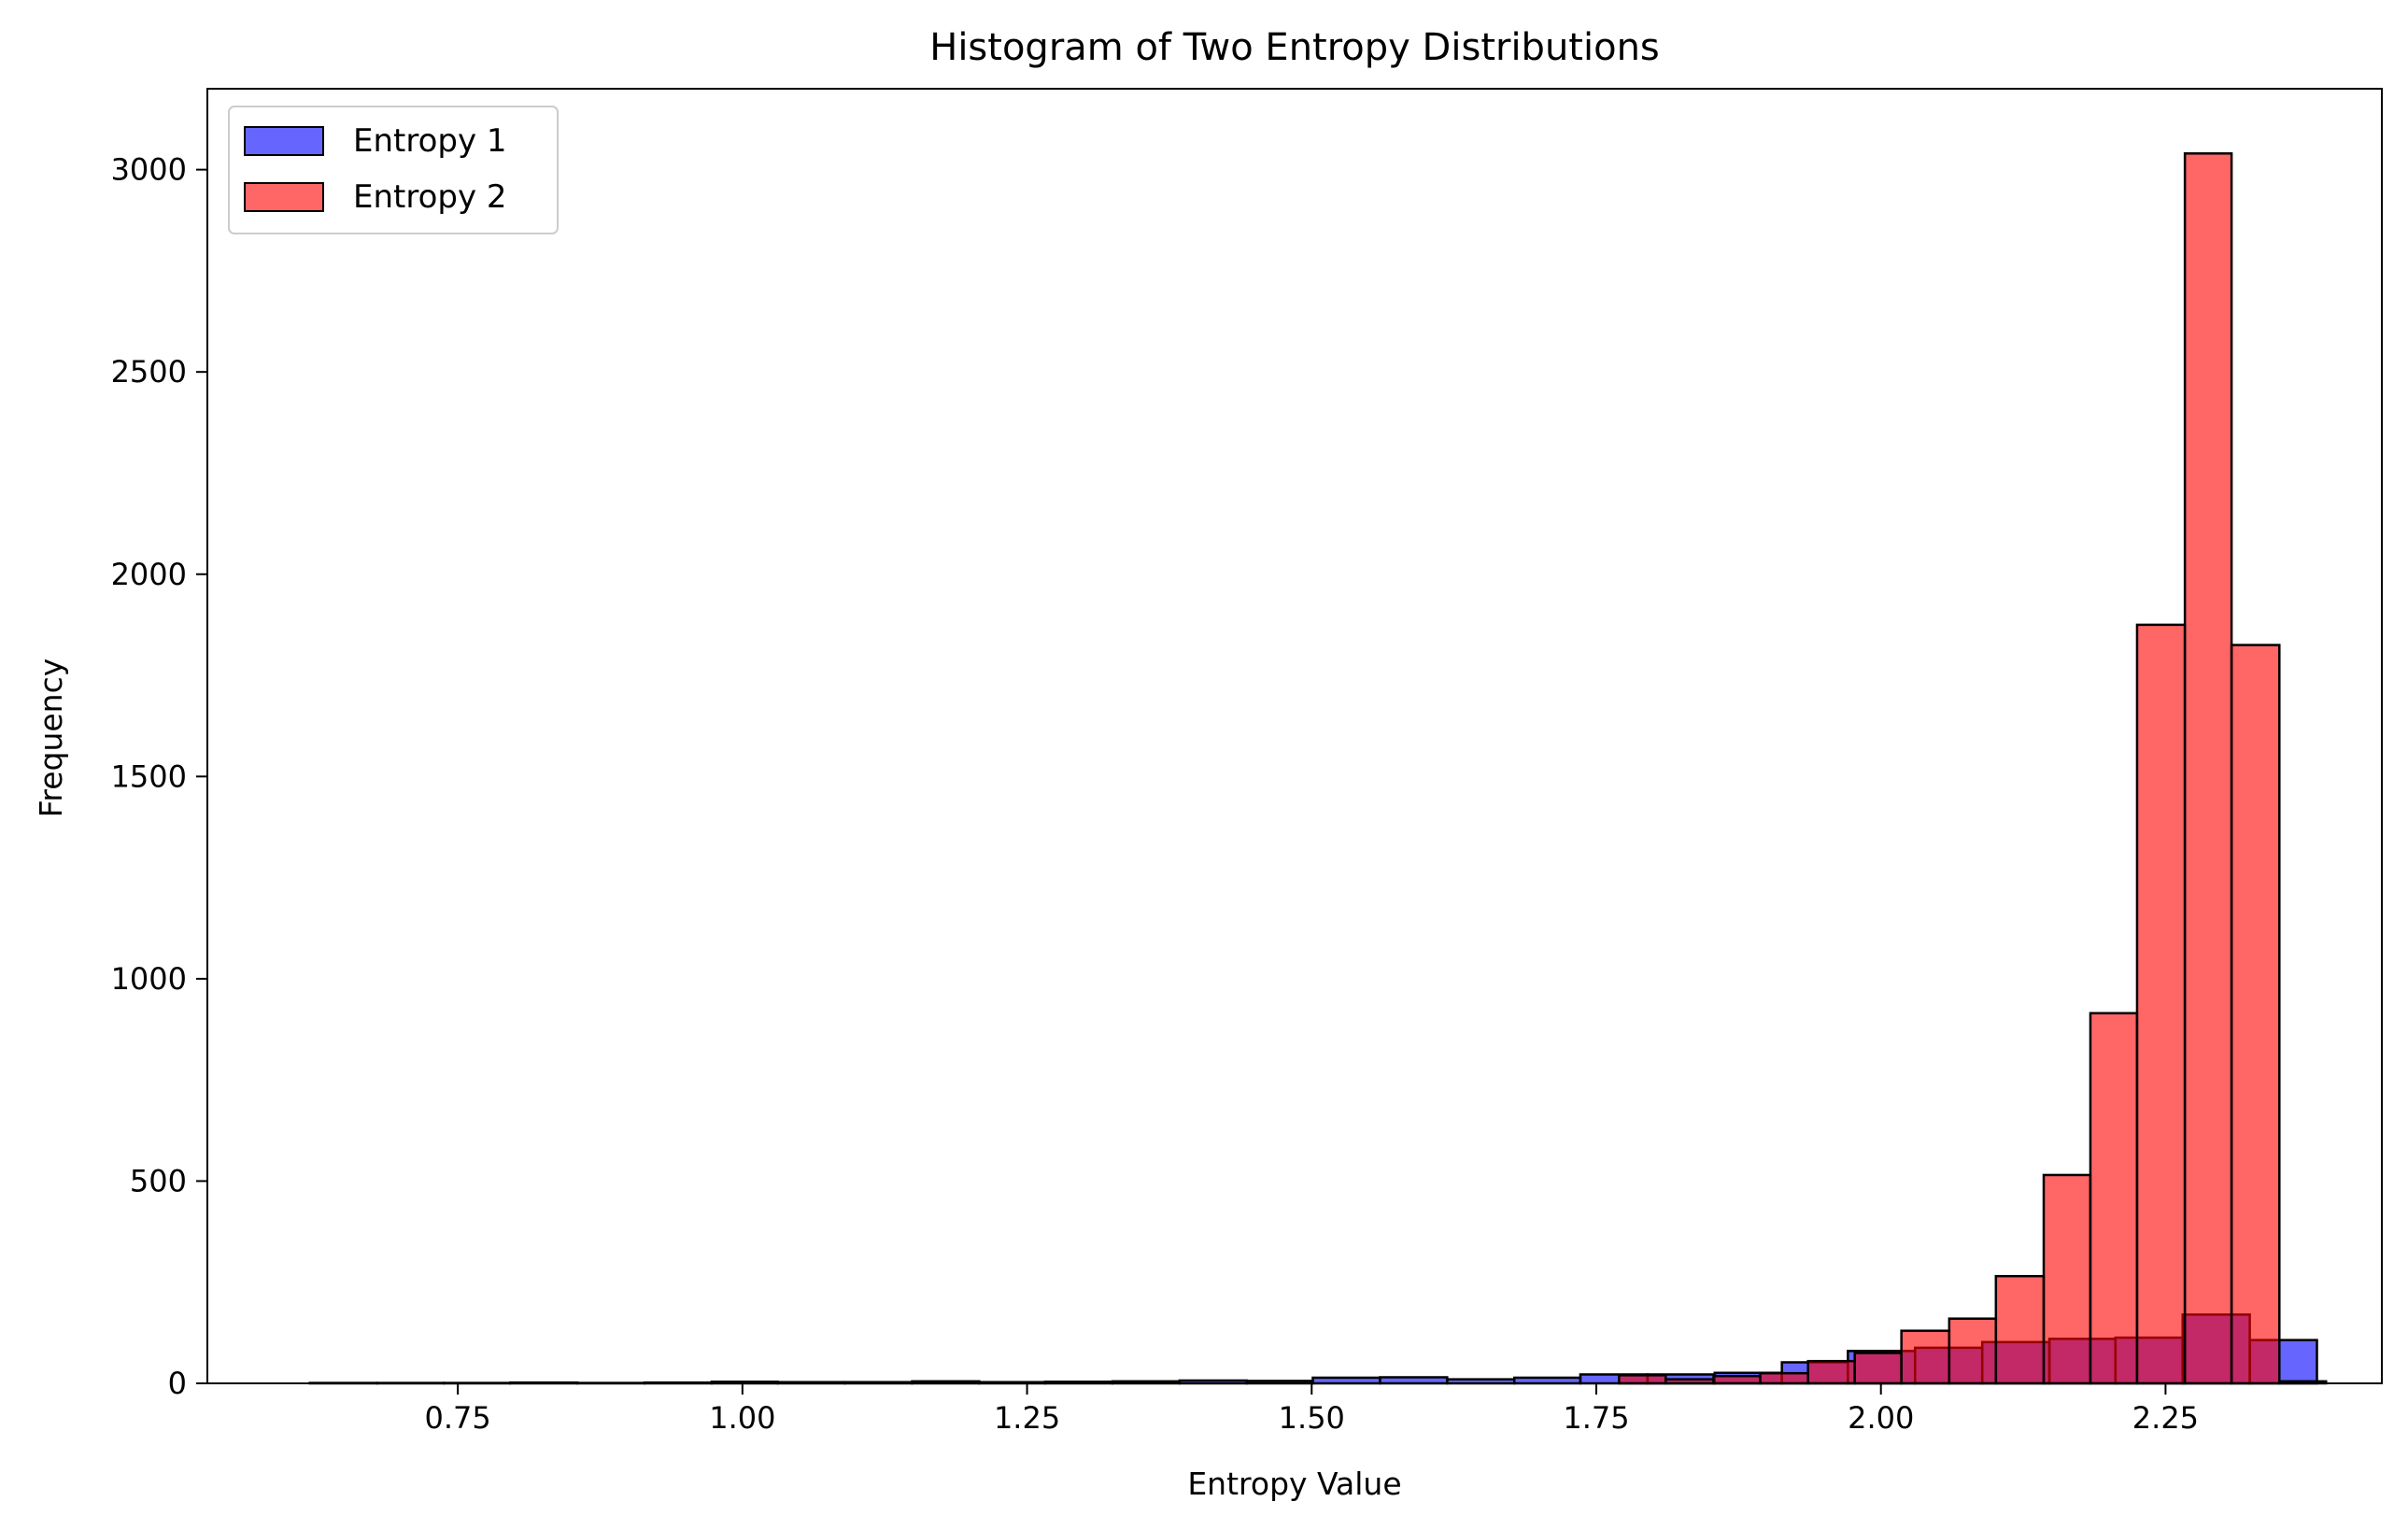 The width and height of the screenshot is (2408, 1530). Describe the element at coordinates (1294, 47) in the screenshot. I see `chart-title: Histogram of Two Entropy Distributions` at that location.